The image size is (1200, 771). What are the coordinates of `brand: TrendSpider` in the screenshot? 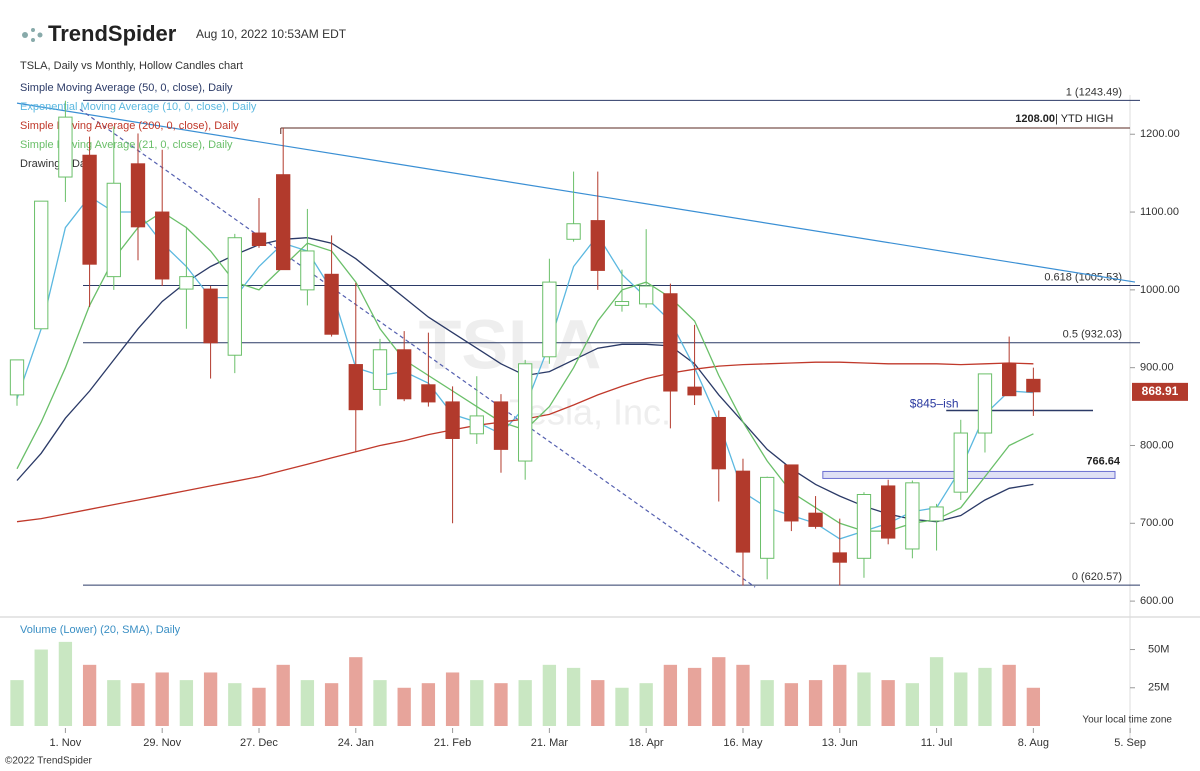 It's located at (112, 33).